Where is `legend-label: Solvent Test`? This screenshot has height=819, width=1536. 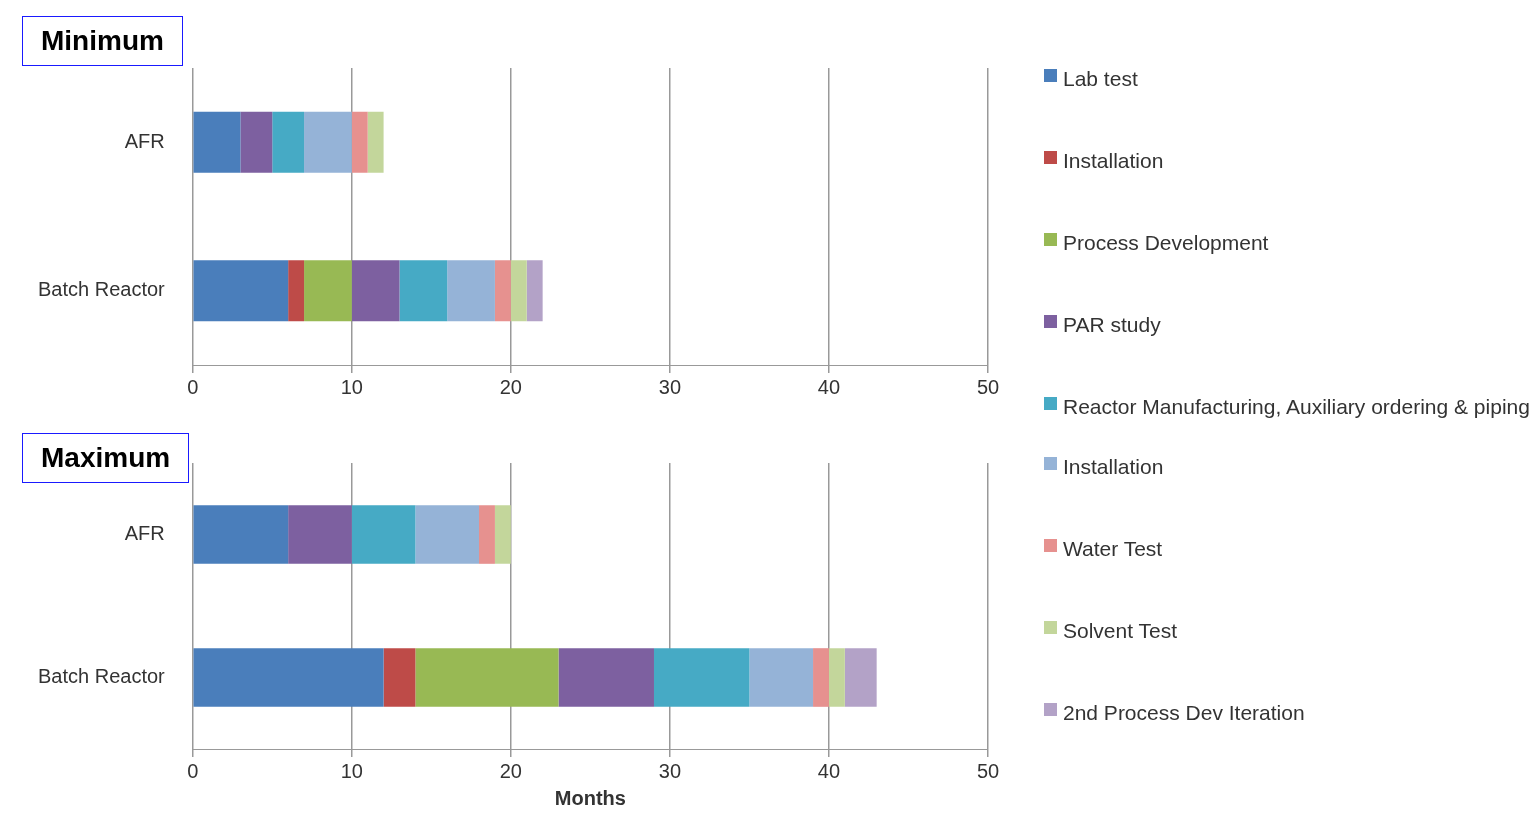
legend-label: Solvent Test is located at coordinates (1120, 631).